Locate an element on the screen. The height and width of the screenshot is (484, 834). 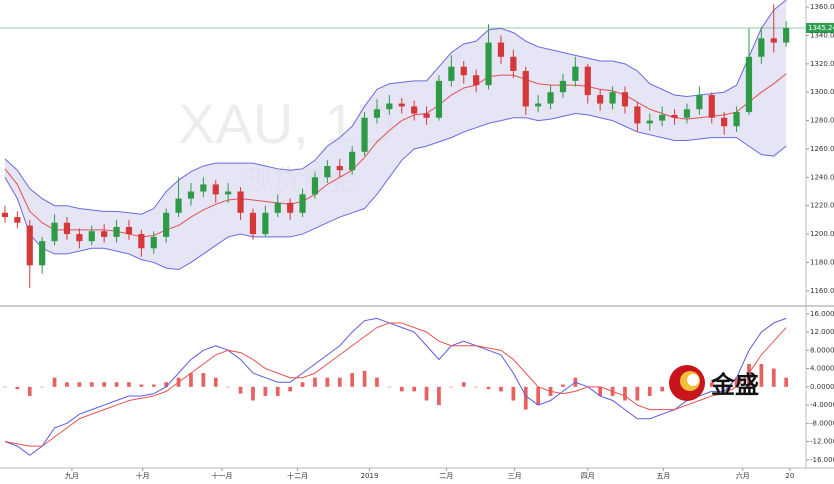
y-tick-label: -12.0000 is located at coordinates (822, 442).